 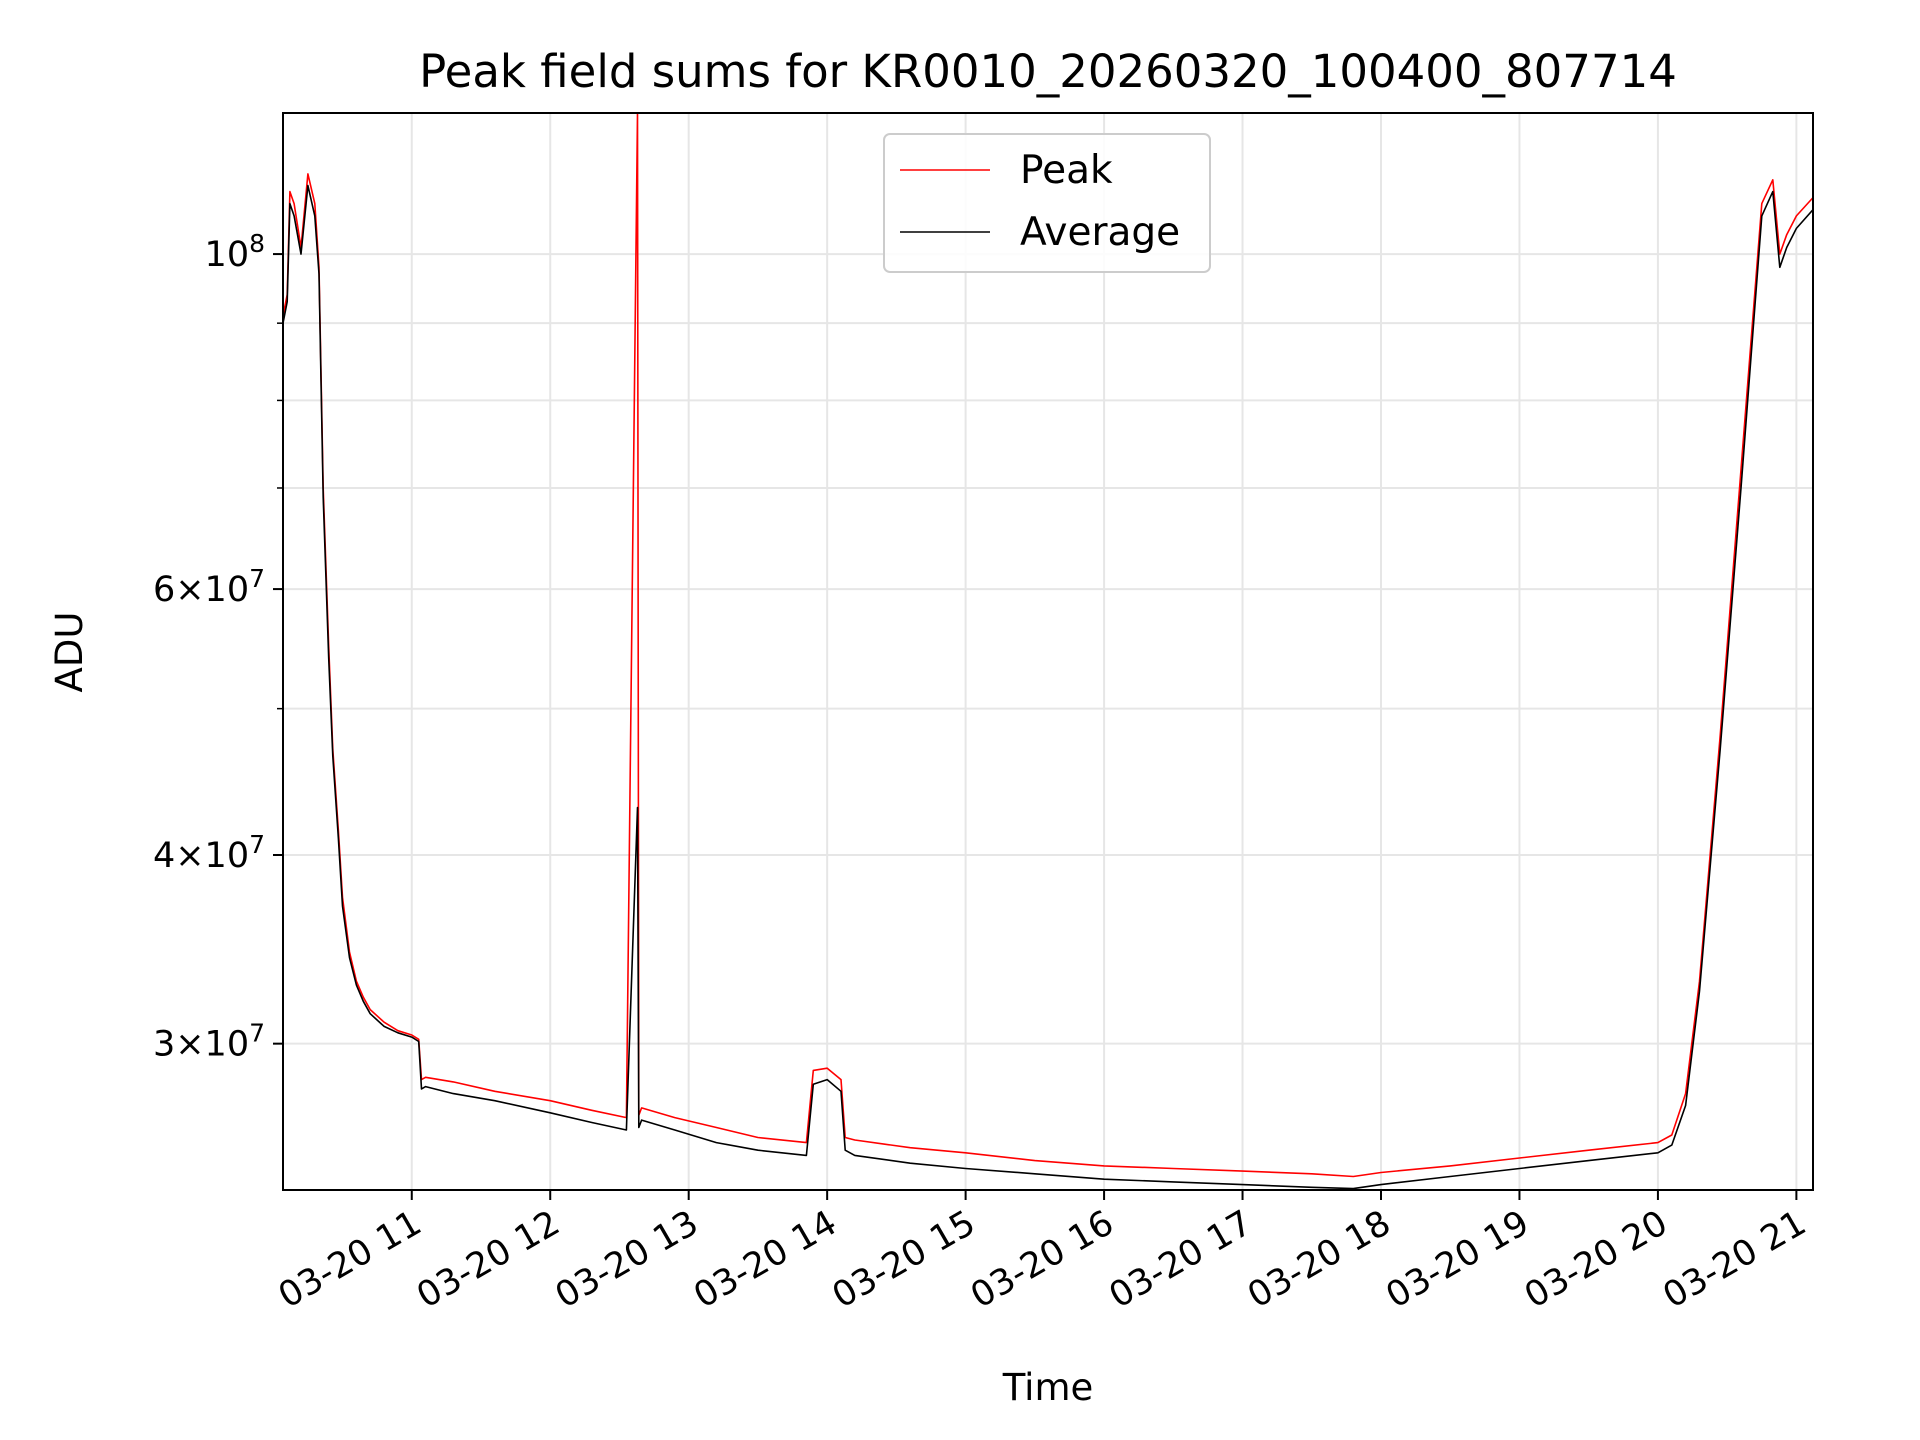 I want to click on y-tick-label: 6×10⁷, so click(x=209, y=587).